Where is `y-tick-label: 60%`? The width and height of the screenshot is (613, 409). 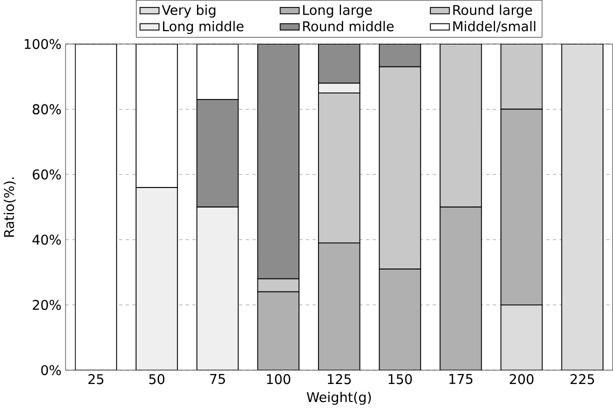
y-tick-label: 60% is located at coordinates (46, 175).